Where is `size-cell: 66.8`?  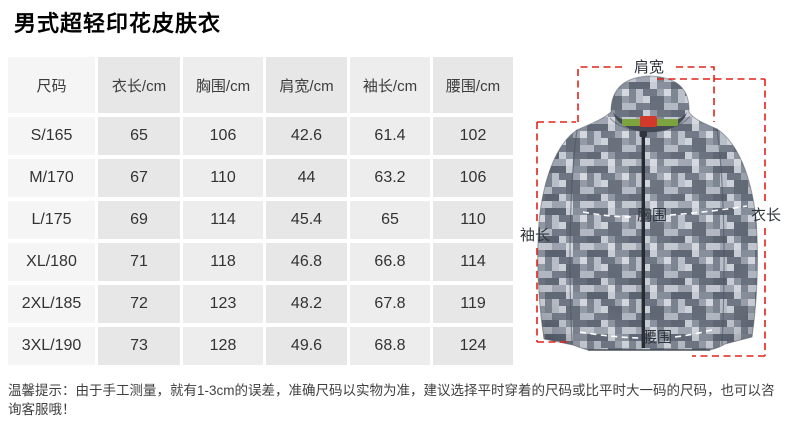 size-cell: 66.8 is located at coordinates (390, 262).